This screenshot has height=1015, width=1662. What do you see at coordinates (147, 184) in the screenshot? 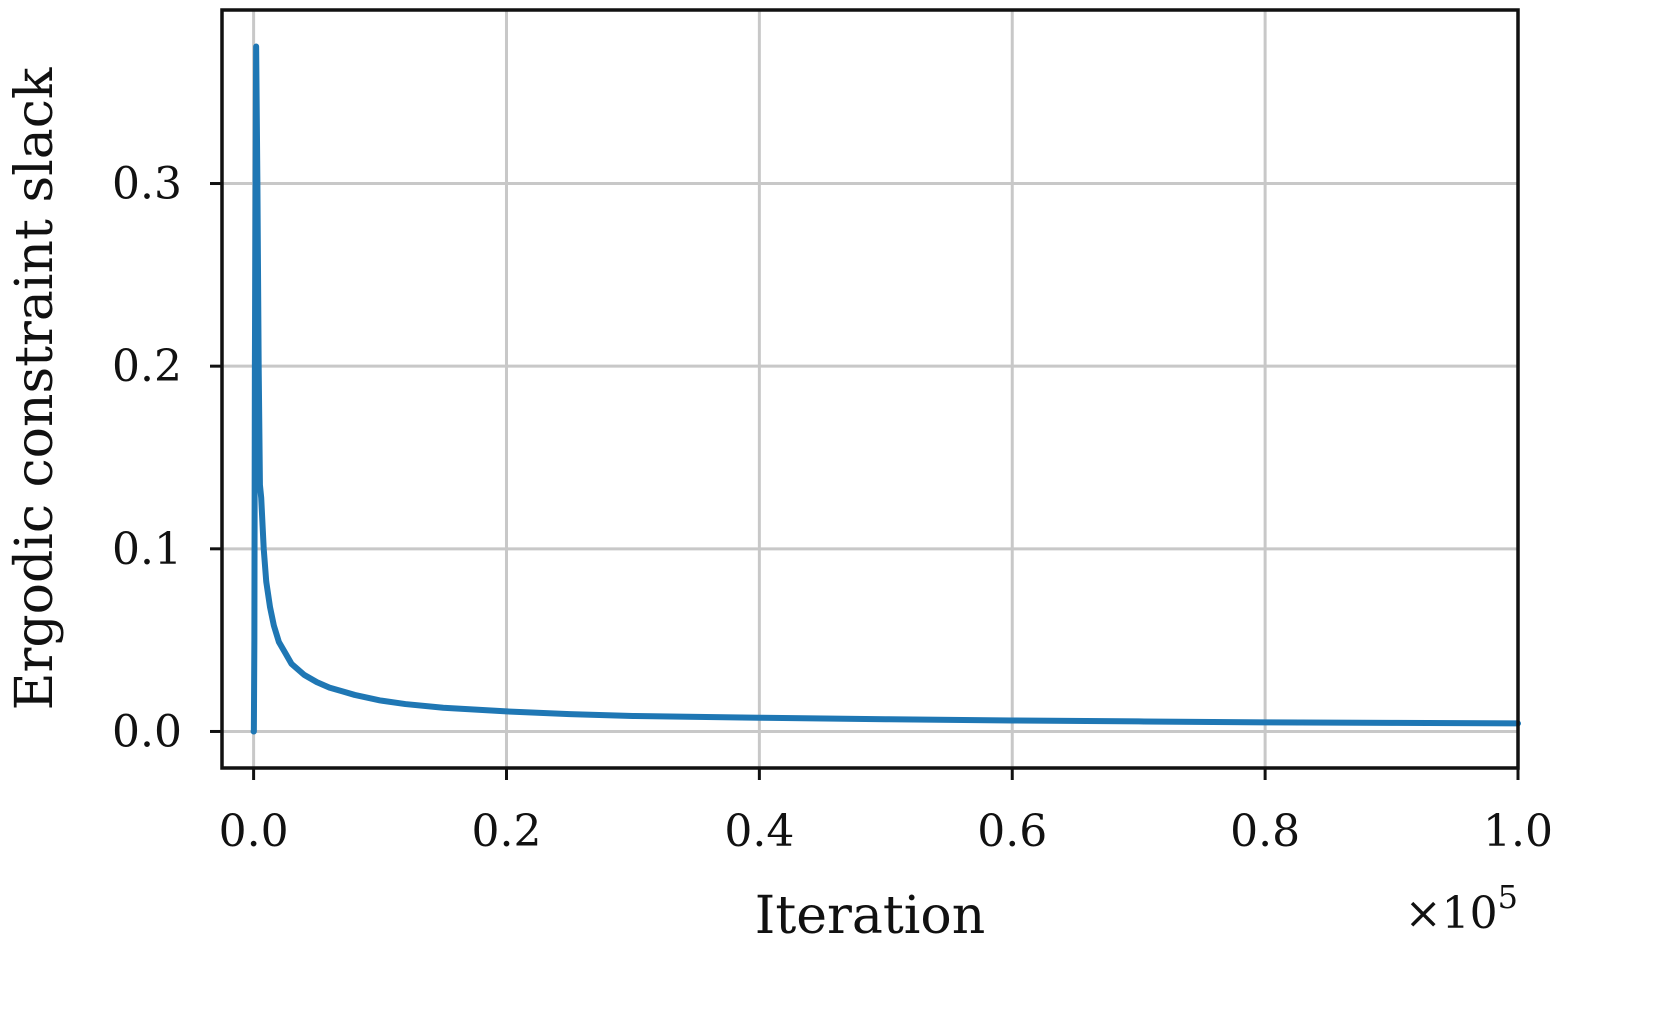
I see `y-tick-label: 0.3` at bounding box center [147, 184].